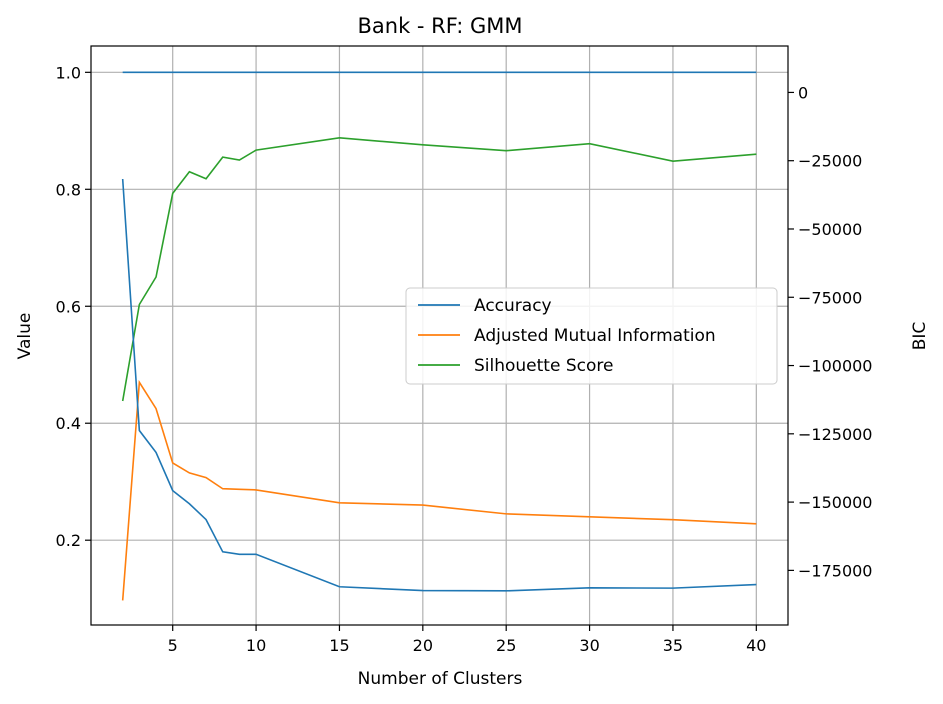  Describe the element at coordinates (68, 72) in the screenshot. I see `y-tick-label: 1.0` at that location.